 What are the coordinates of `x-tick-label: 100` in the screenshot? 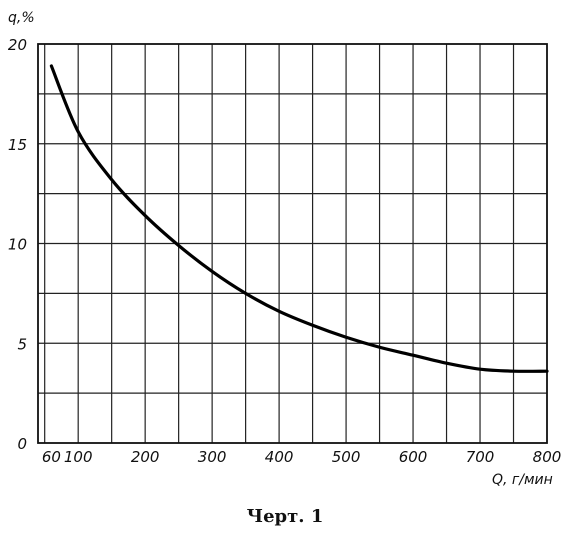 It's located at (78, 457).